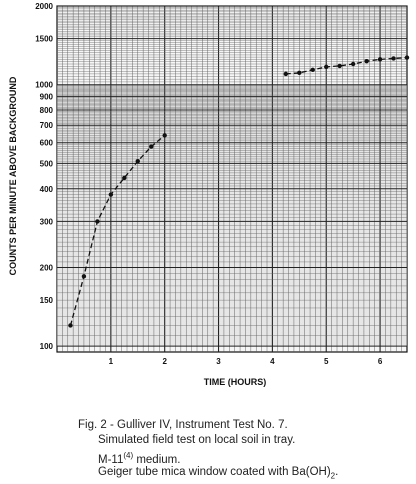  Describe the element at coordinates (47, 221) in the screenshot. I see `y-tick-label: 300` at that location.